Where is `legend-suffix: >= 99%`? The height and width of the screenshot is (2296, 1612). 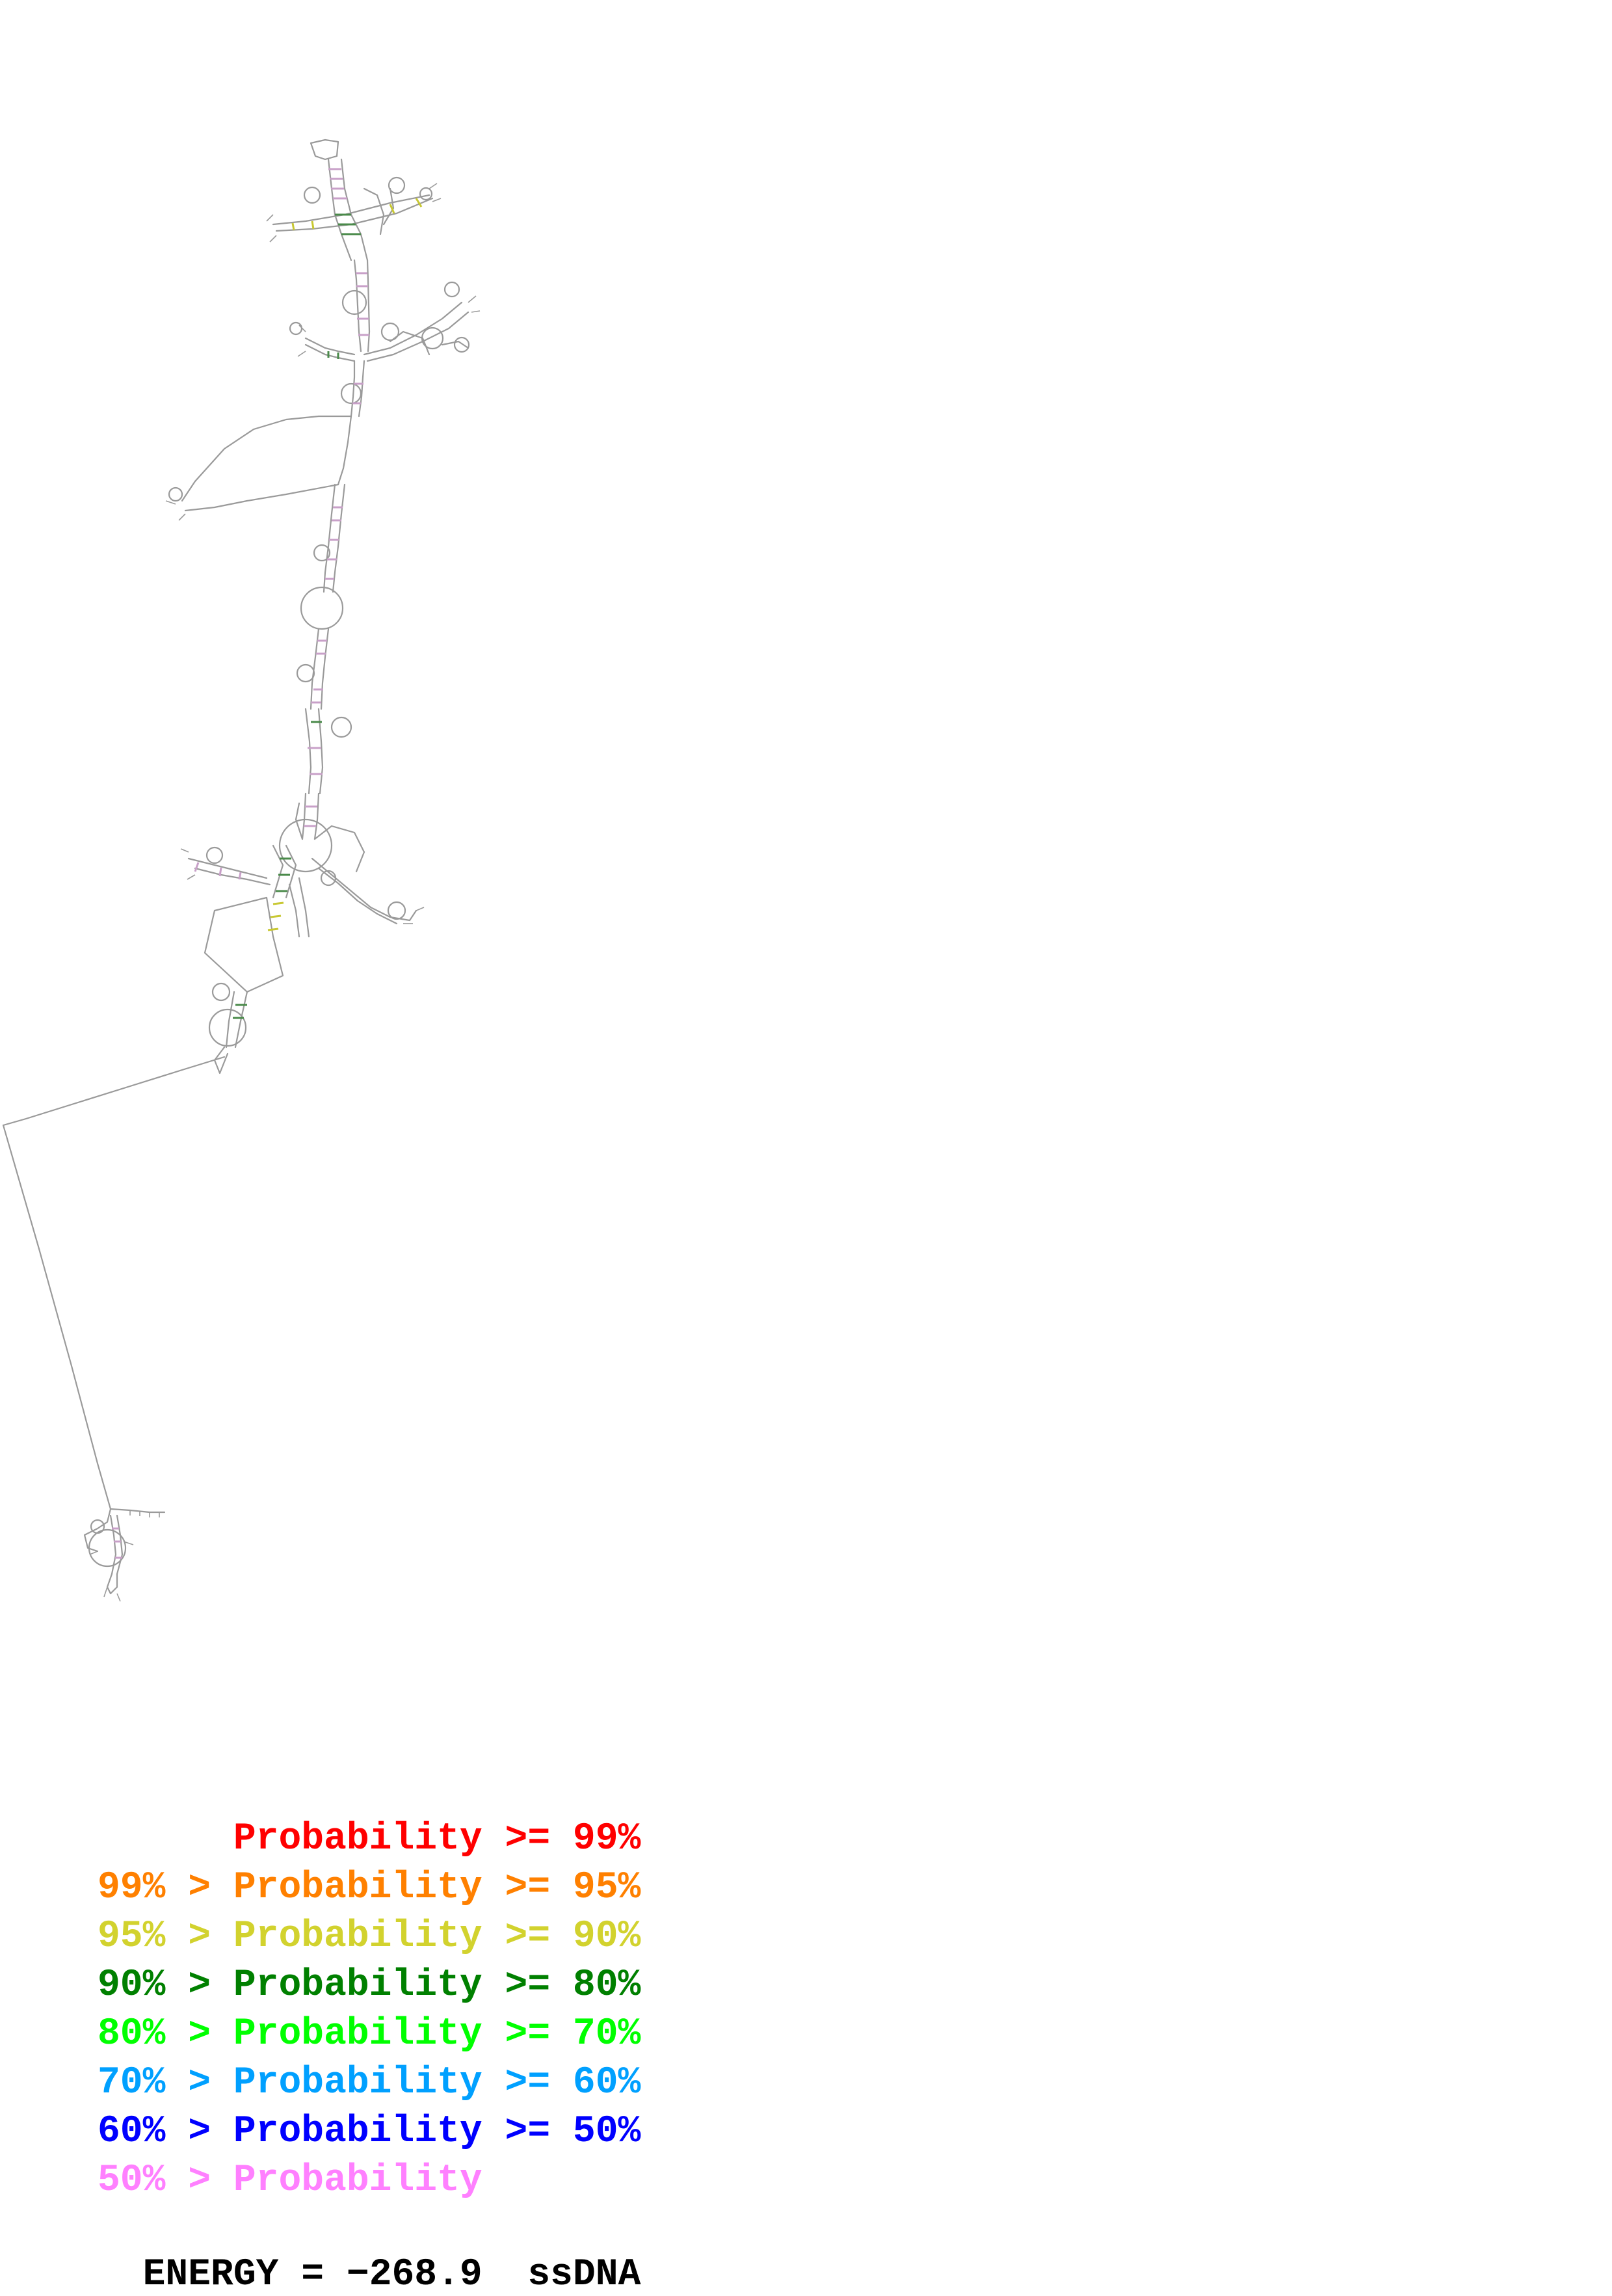 legend-suffix: >= 99% is located at coordinates (573, 1839).